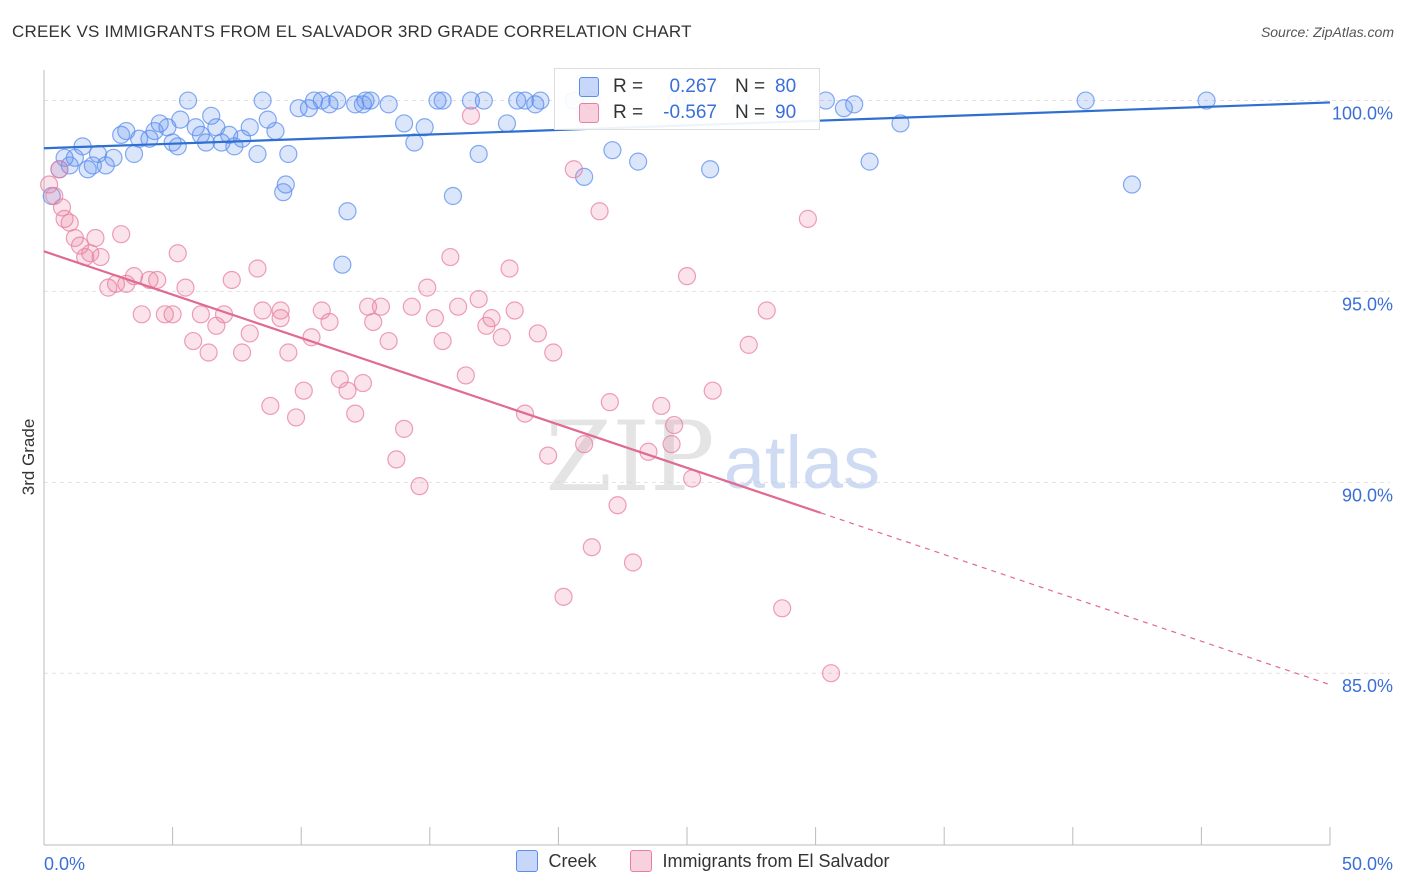 The image size is (1406, 892). Describe the element at coordinates (1075, 599) in the screenshot. I see `el-salvador-trend-line-extension` at that location.